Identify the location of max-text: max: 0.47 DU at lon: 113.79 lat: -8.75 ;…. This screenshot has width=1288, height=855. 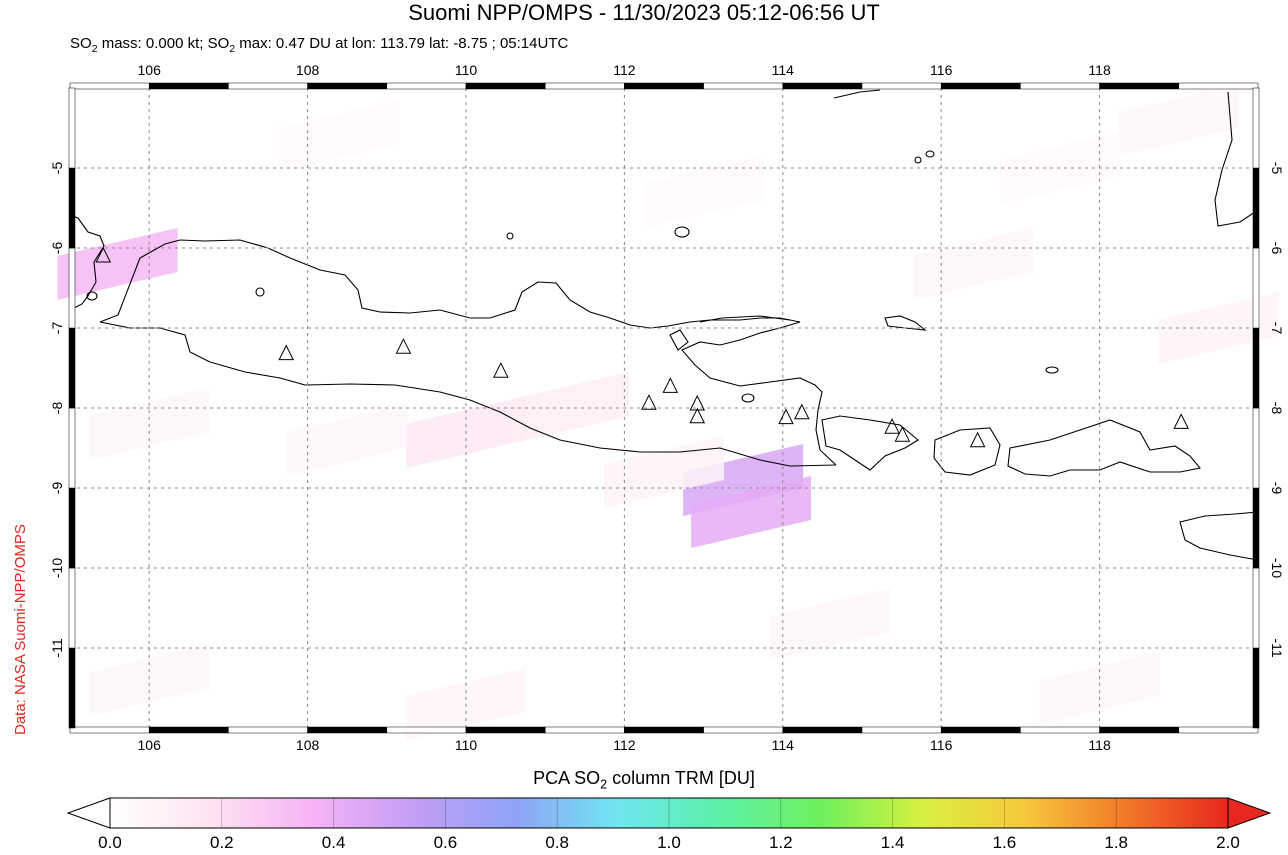
(402, 43).